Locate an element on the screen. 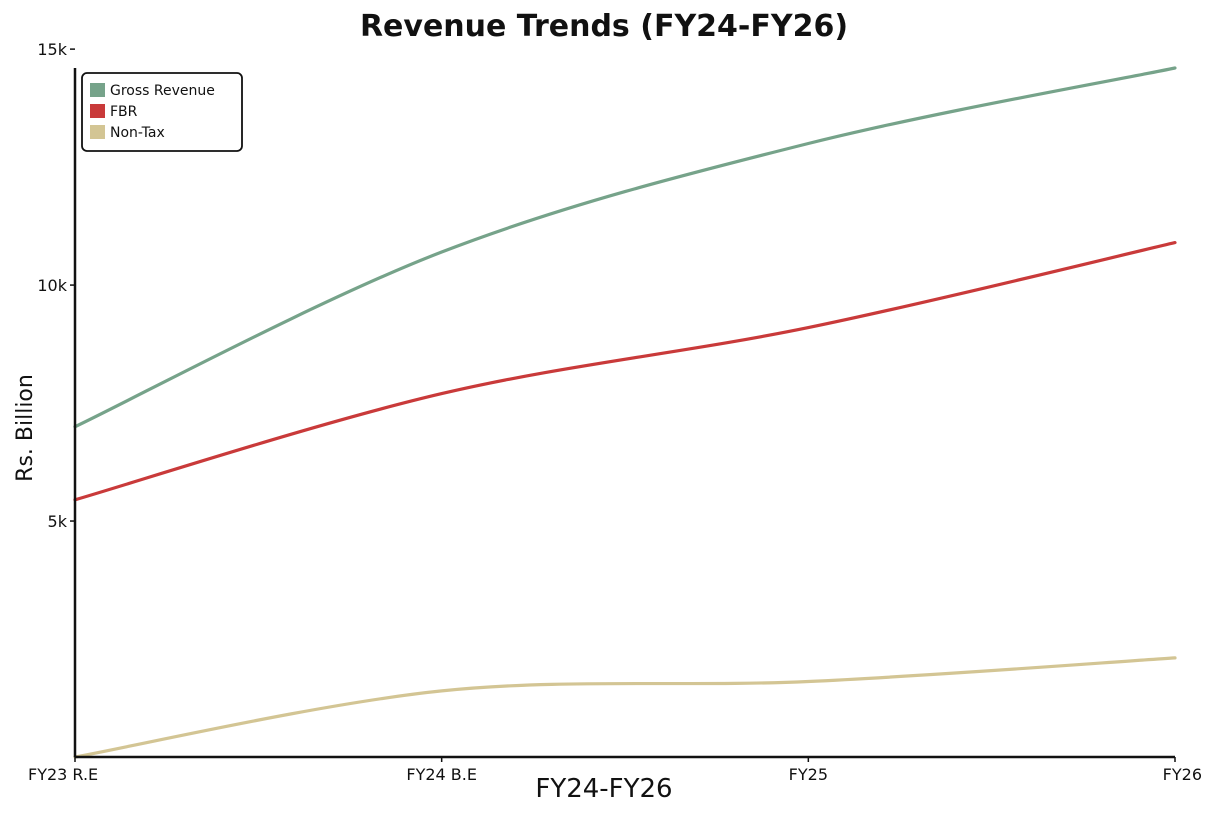 The height and width of the screenshot is (816, 1207). legend-swatch-fbr is located at coordinates (97, 111).